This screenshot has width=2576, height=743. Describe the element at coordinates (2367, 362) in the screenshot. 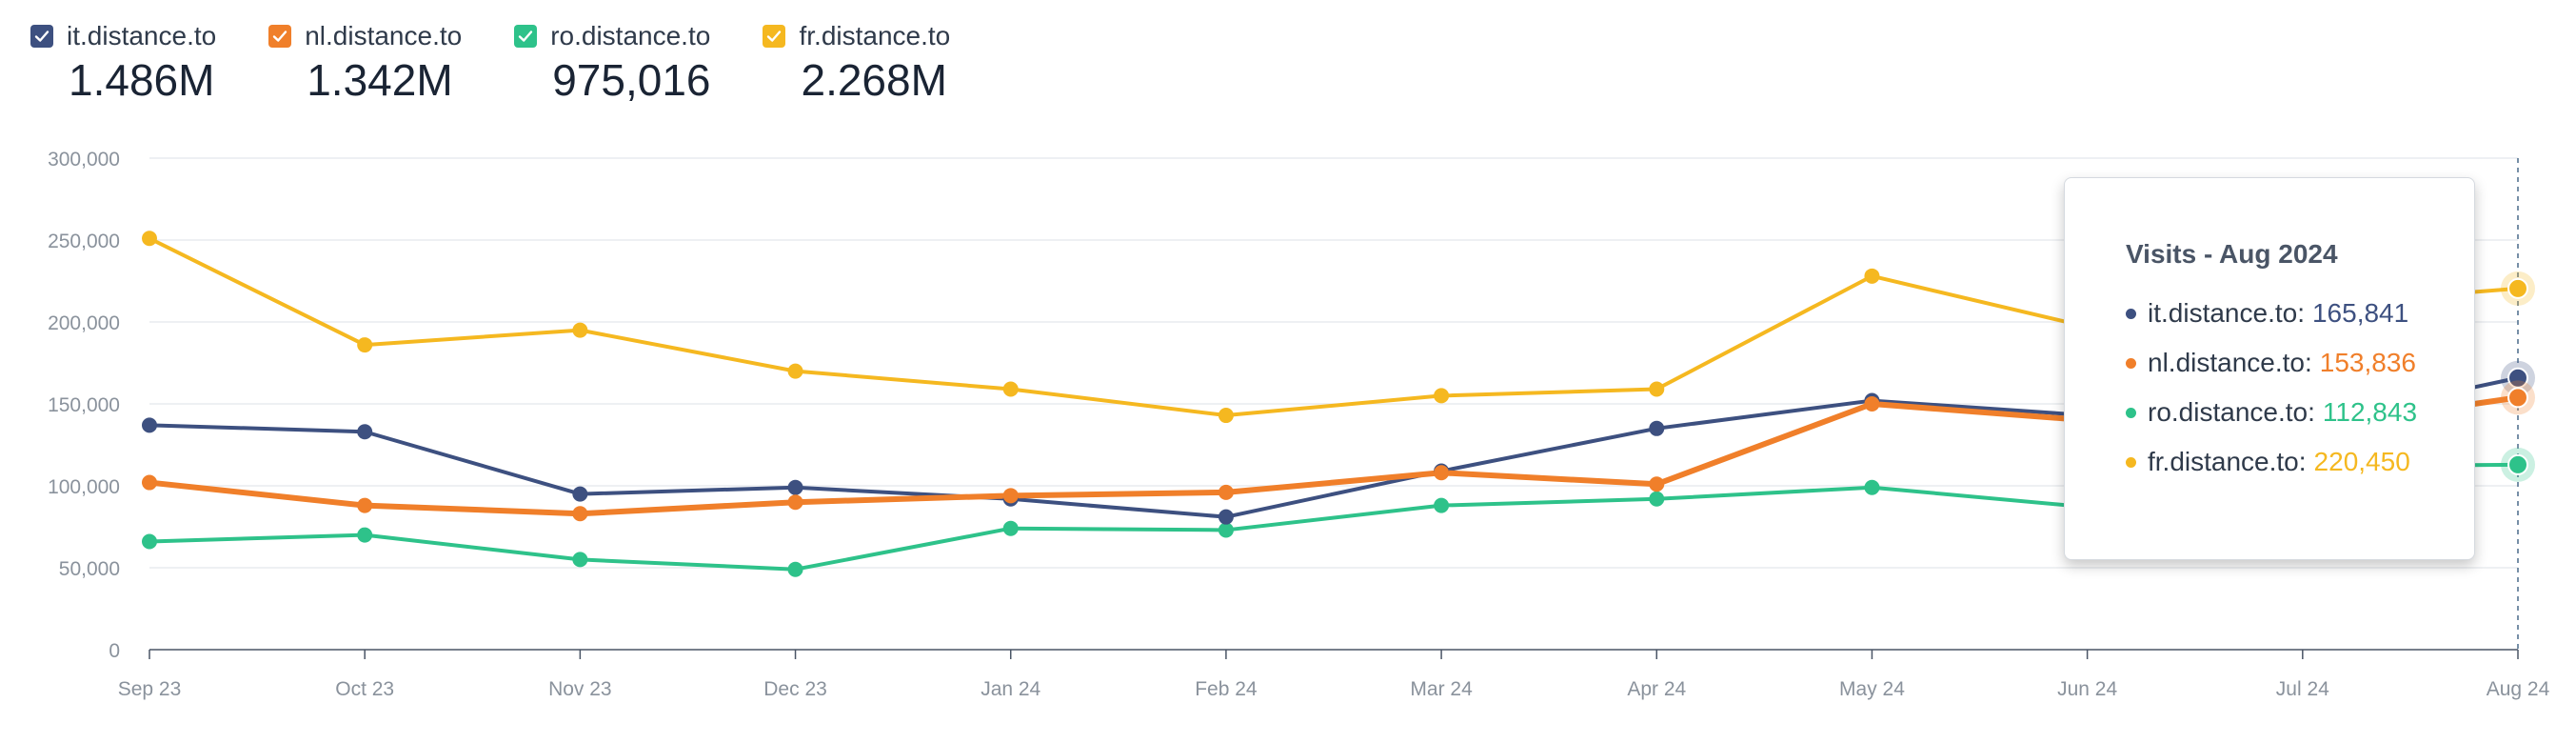

I see `tooltip-value: 153,836` at that location.